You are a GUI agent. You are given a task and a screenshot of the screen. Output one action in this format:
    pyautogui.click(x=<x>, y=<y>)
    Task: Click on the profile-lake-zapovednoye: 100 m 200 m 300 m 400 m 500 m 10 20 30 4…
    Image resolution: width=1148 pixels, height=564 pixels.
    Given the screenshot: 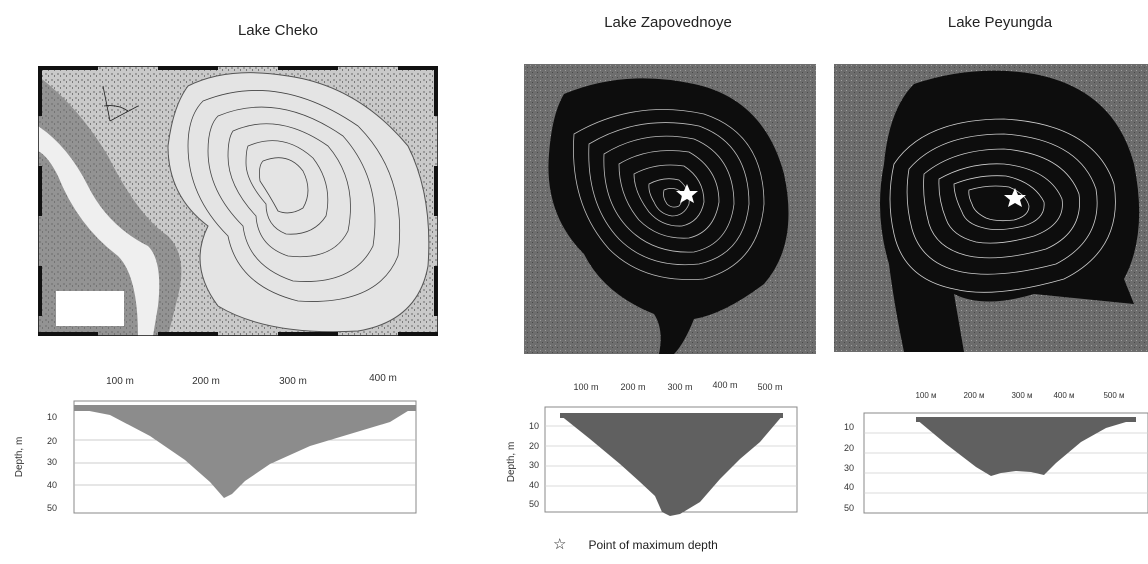 What is the action you would take?
    pyautogui.click(x=652, y=448)
    